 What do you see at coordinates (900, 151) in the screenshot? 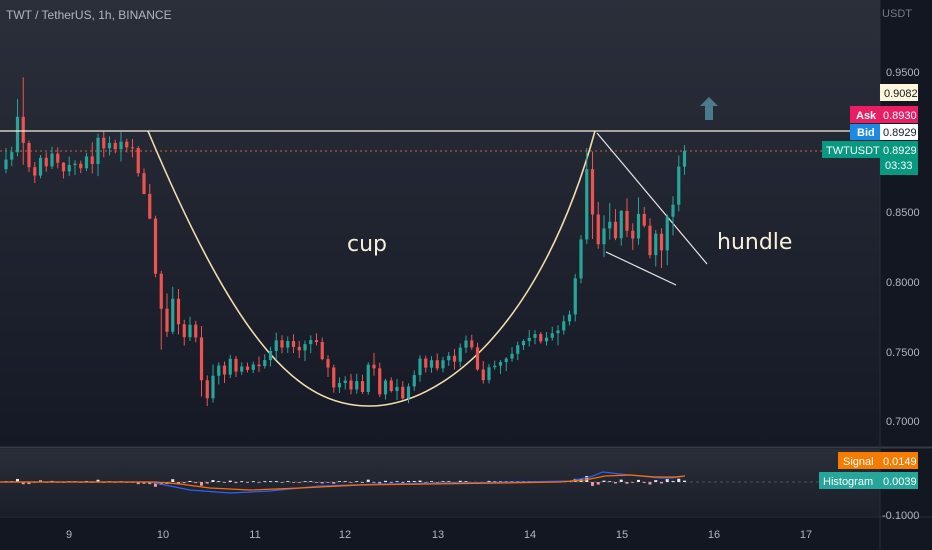
I see `symbol-tag-value: 0.8929` at bounding box center [900, 151].